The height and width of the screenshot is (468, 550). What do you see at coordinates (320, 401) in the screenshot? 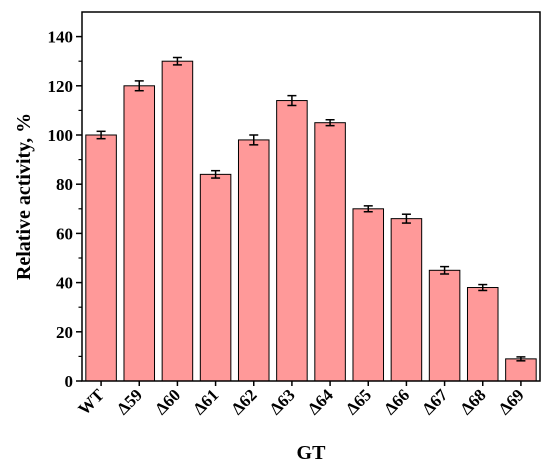
I see `x-tick-label-6: Δ64` at bounding box center [320, 401].